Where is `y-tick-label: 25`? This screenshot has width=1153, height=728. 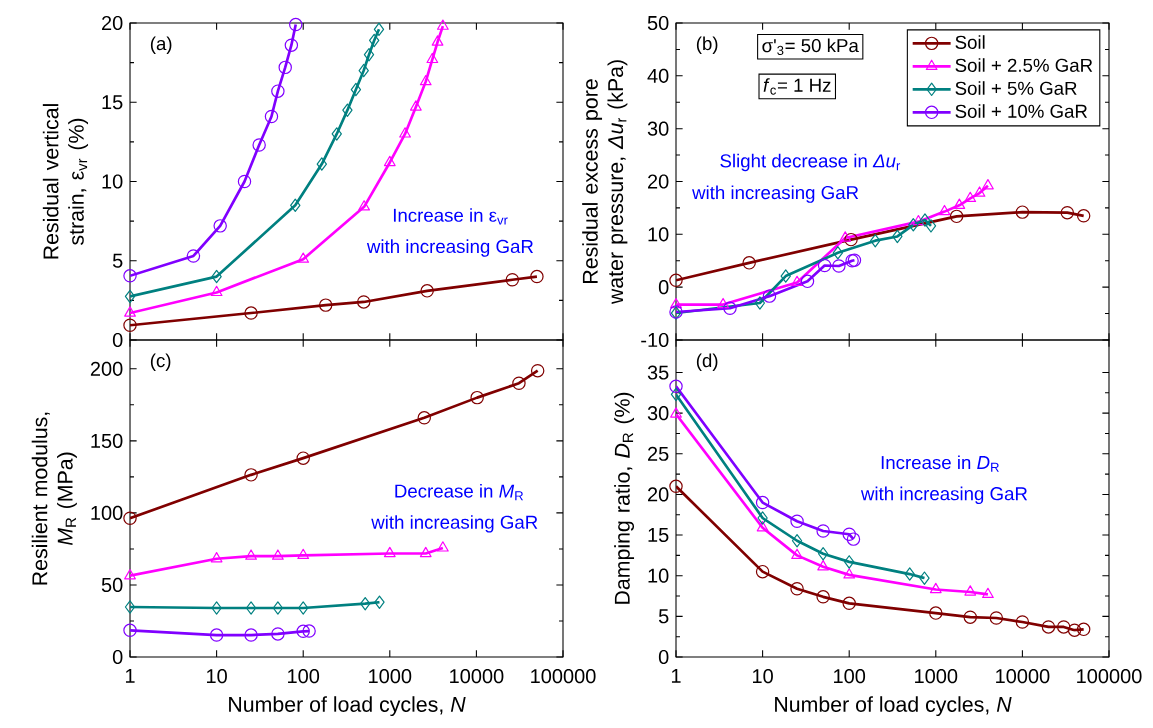 y-tick-label: 25 is located at coordinates (658, 453).